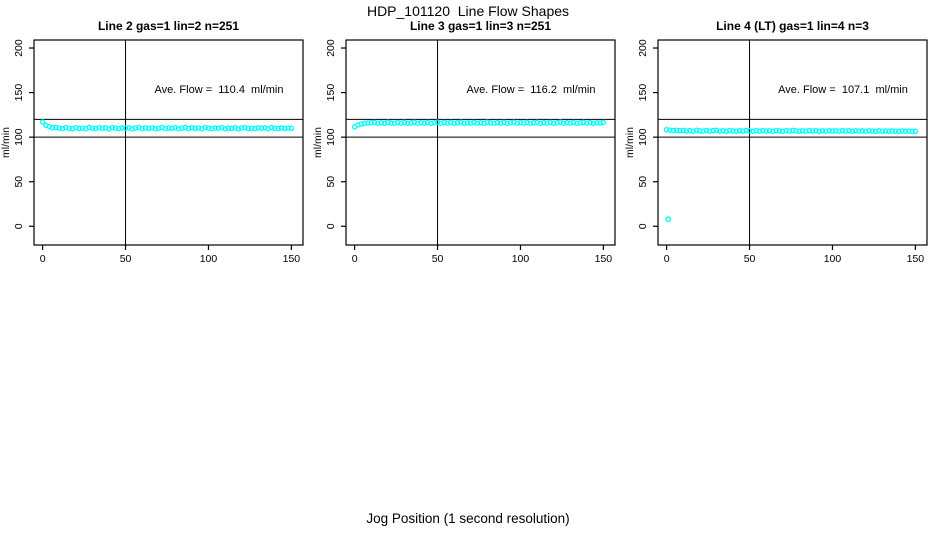 This screenshot has width=936, height=540. I want to click on x-axis-label: Jog Position (1 second resolution), so click(468, 518).